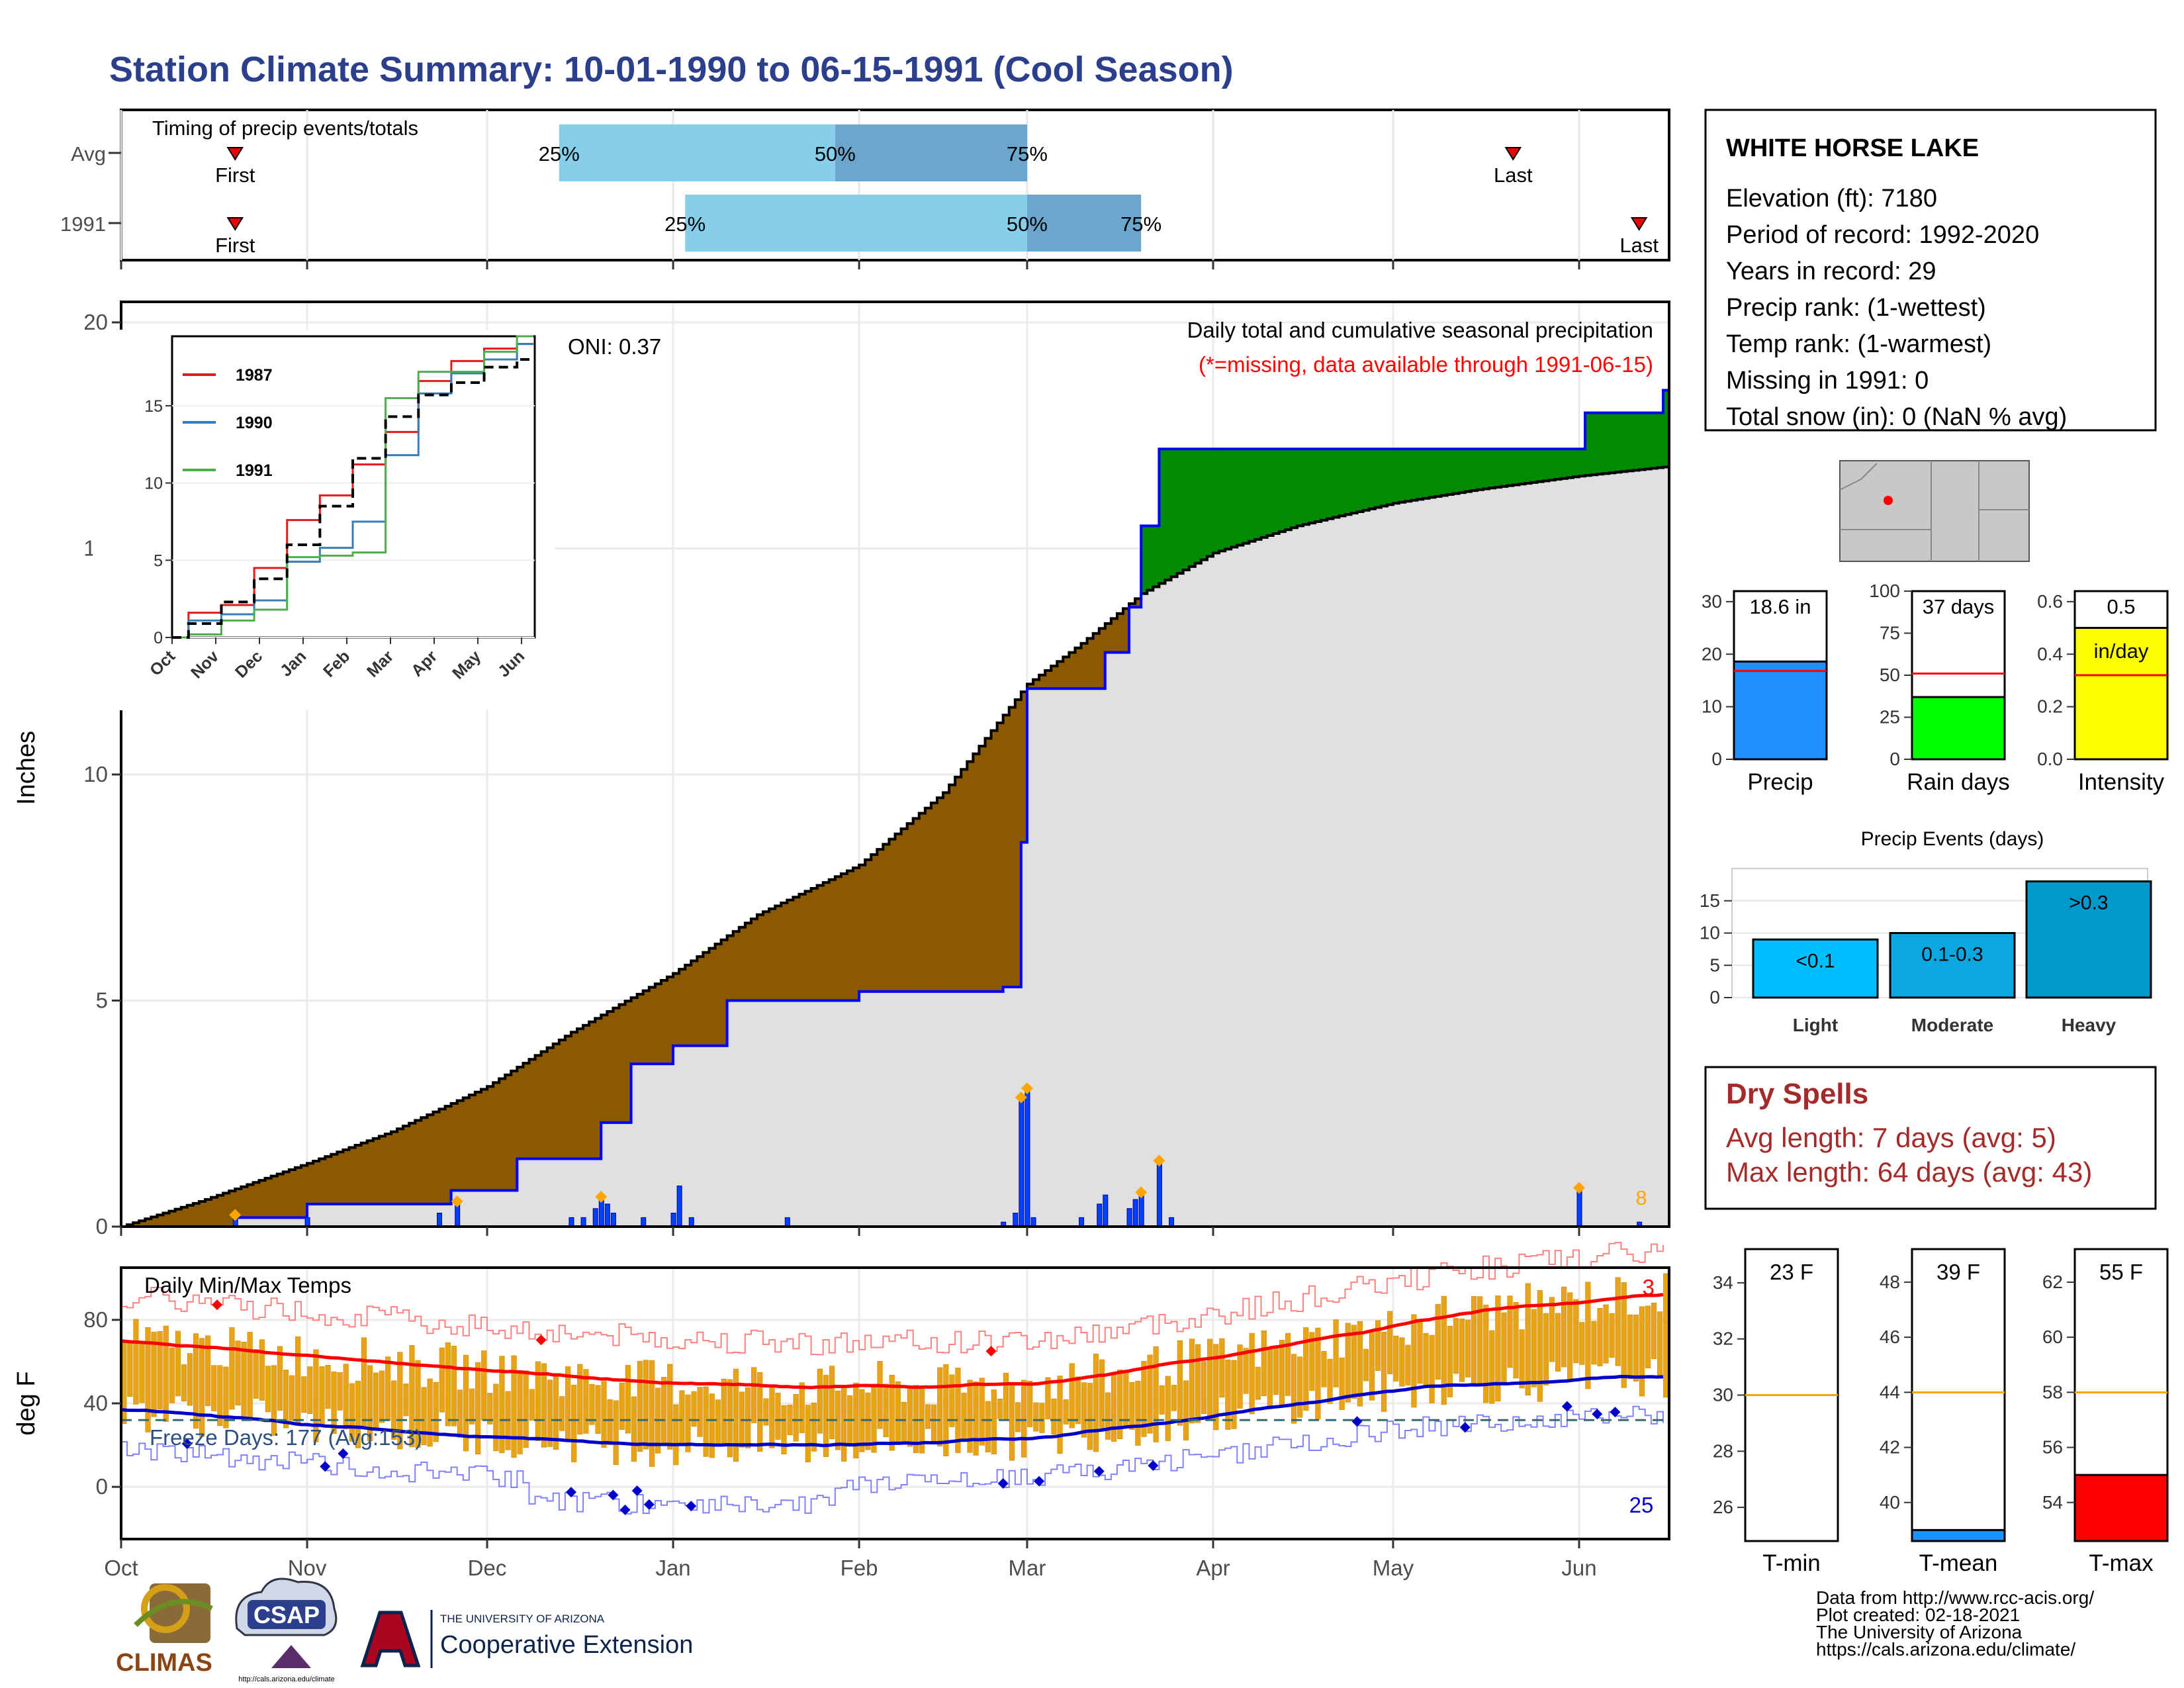  What do you see at coordinates (1959, 1395) in the screenshot?
I see `temp-summary-frame` at bounding box center [1959, 1395].